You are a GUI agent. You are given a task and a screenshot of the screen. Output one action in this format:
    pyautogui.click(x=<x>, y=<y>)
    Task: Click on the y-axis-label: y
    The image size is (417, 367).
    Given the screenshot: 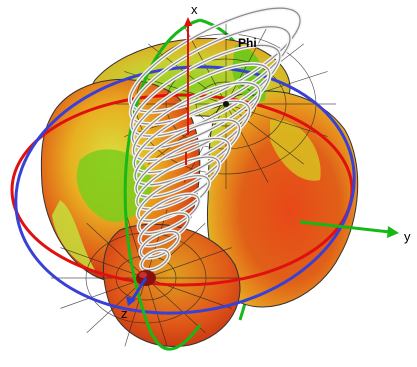 What is the action you would take?
    pyautogui.click(x=407, y=236)
    